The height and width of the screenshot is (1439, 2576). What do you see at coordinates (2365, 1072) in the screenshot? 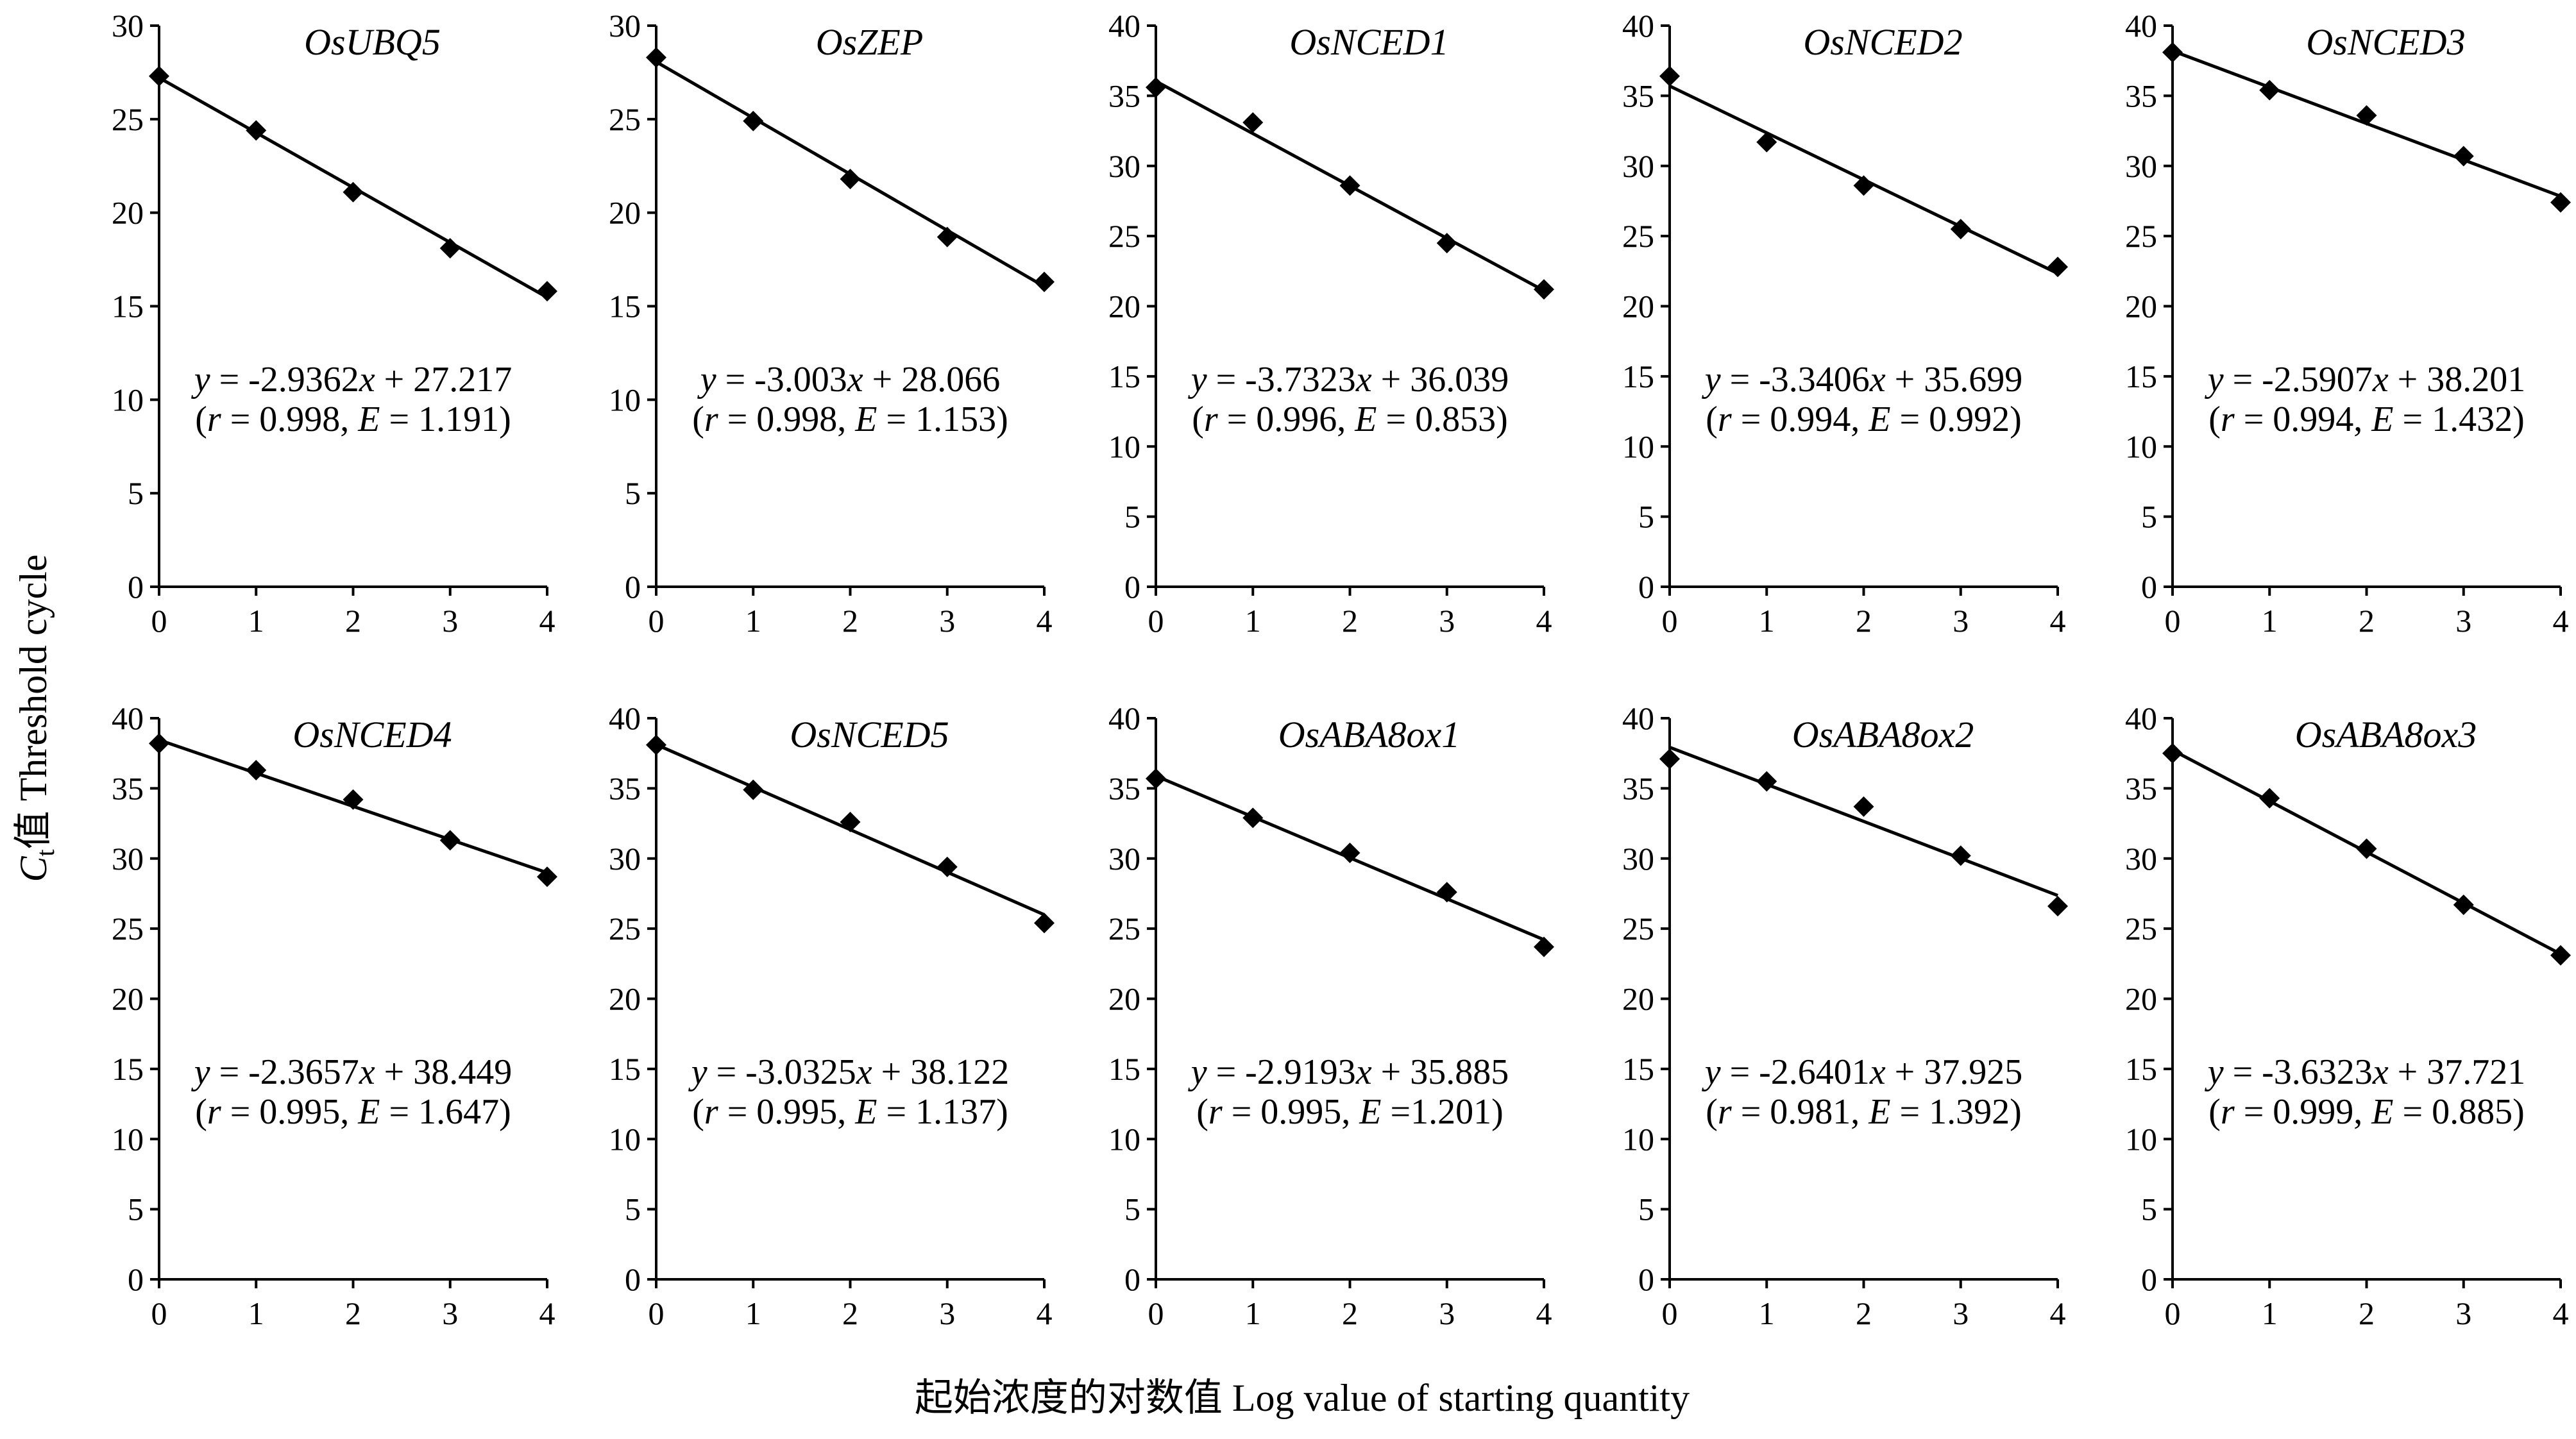
I see `regression-equation: y = -3.6323x + 37.721` at bounding box center [2365, 1072].